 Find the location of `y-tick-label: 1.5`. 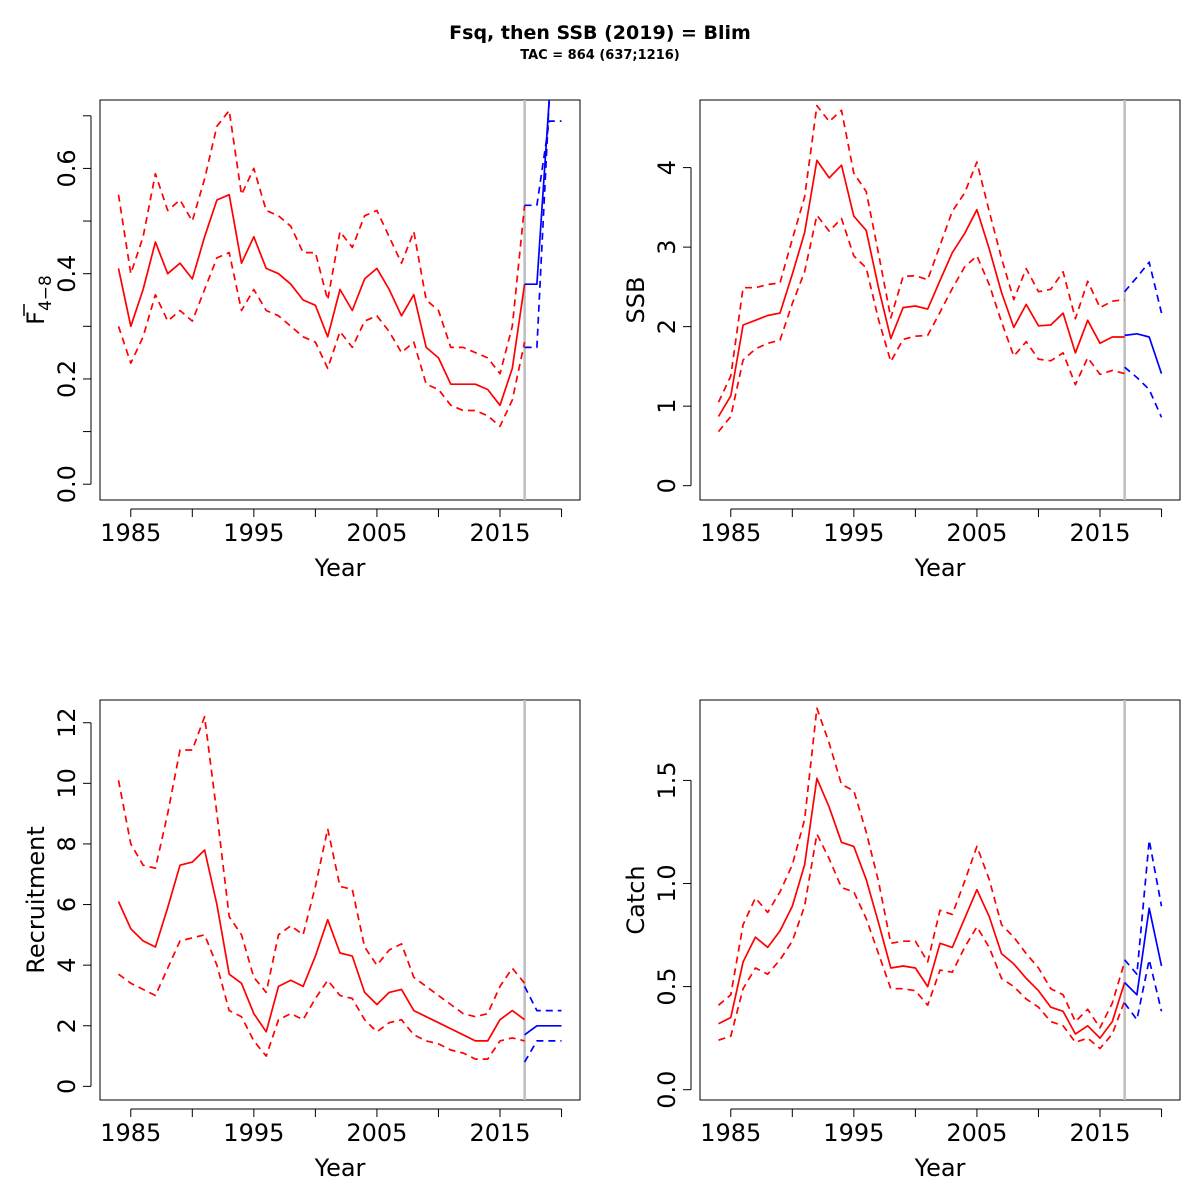

y-tick-label: 1.5 is located at coordinates (667, 780).